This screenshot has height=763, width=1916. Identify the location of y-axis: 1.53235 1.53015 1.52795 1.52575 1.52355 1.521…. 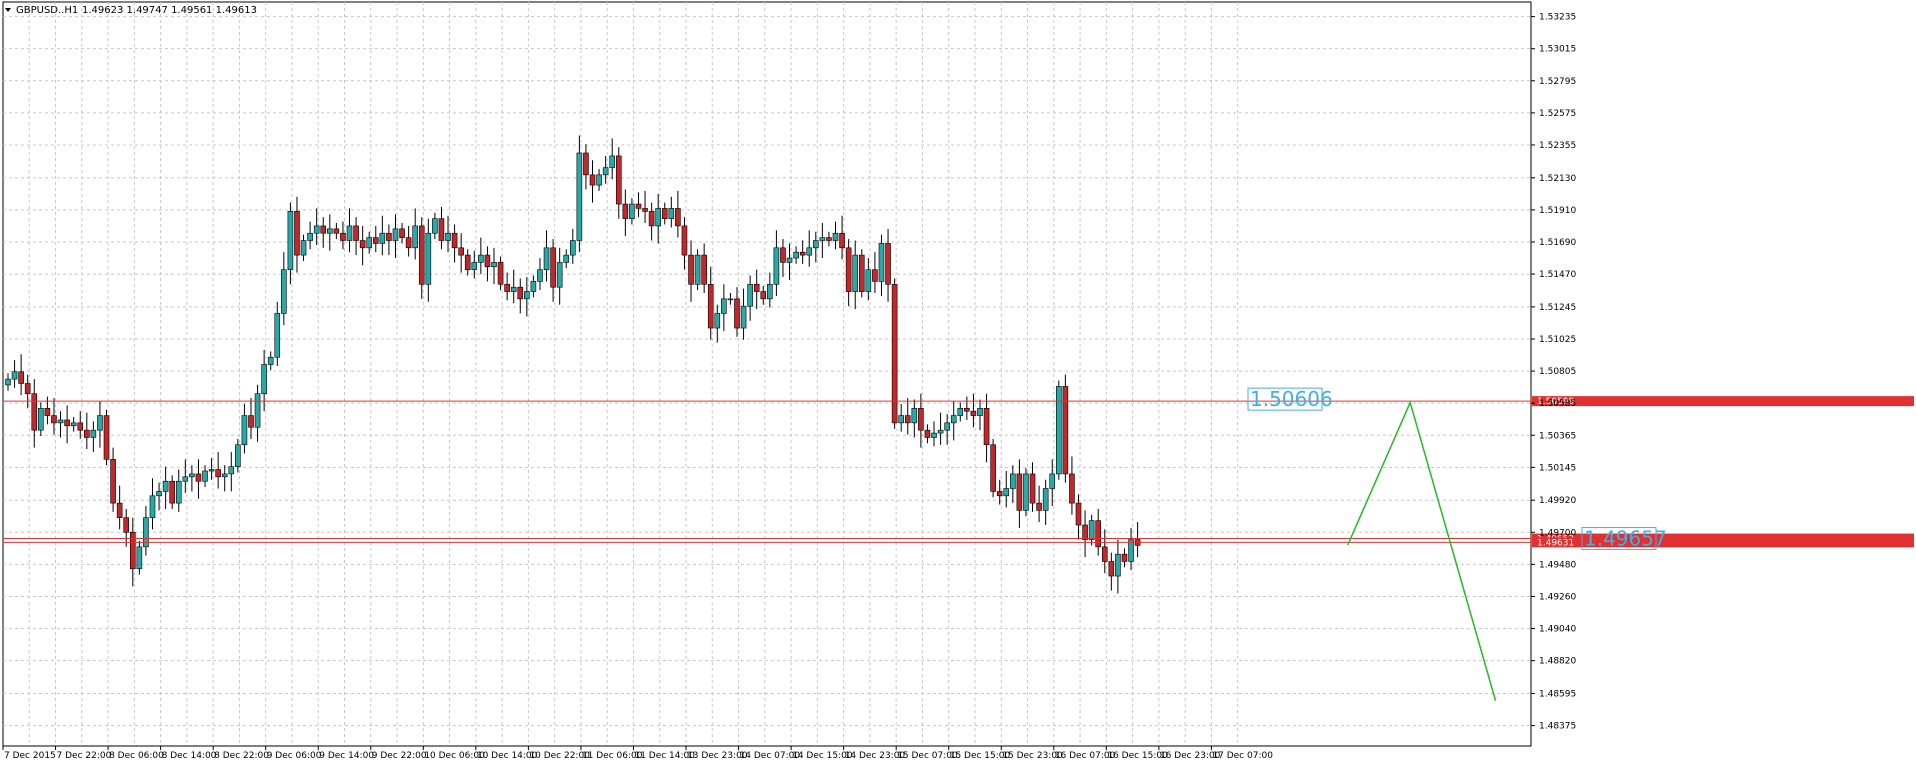
(1553, 372).